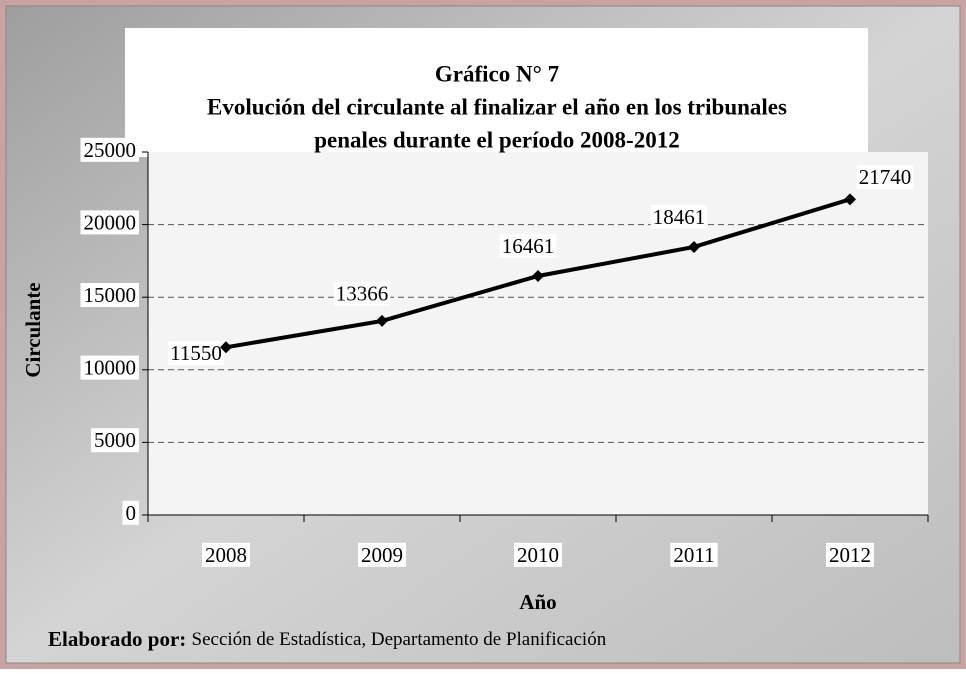  I want to click on x-tick-label: 2009, so click(382, 555).